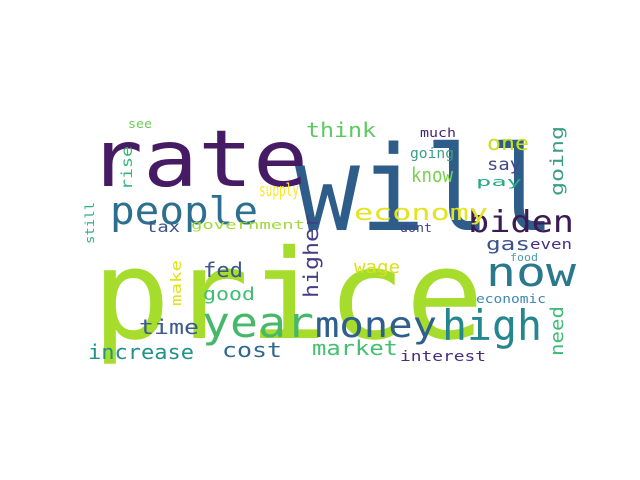  What do you see at coordinates (258, 322) in the screenshot?
I see `word-year: year` at bounding box center [258, 322].